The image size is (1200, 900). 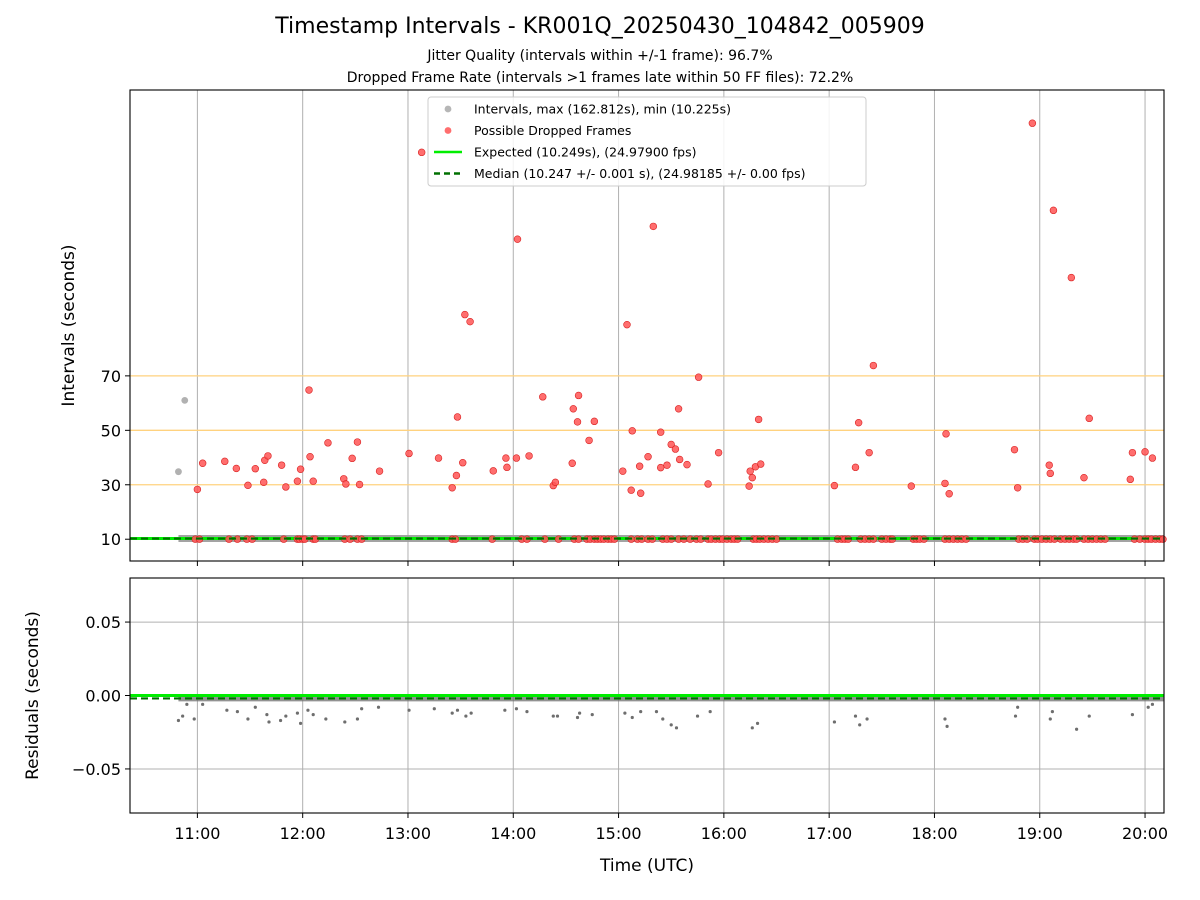 What do you see at coordinates (111, 376) in the screenshot?
I see `y-tick-label: 70` at bounding box center [111, 376].